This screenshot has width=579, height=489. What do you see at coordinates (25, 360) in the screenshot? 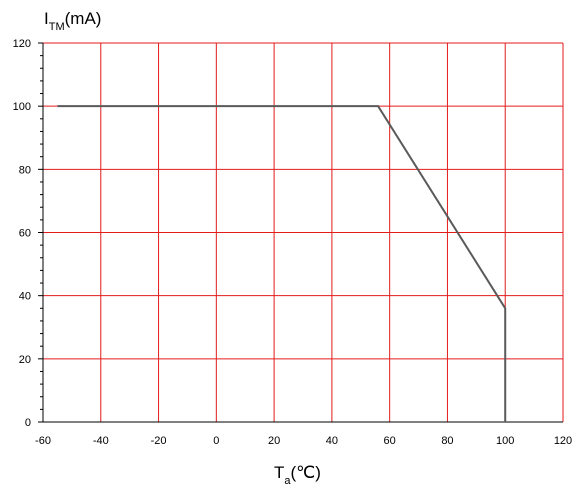
I see `y-tick-label: 20` at bounding box center [25, 360].